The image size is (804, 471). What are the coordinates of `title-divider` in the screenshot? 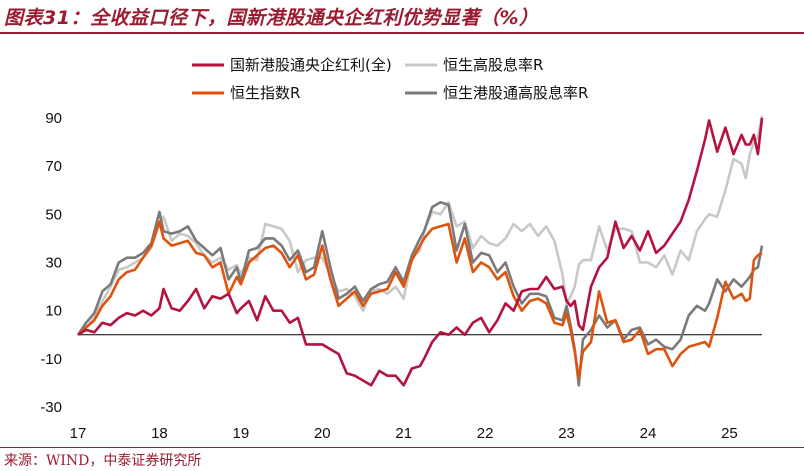 It's located at (402, 33).